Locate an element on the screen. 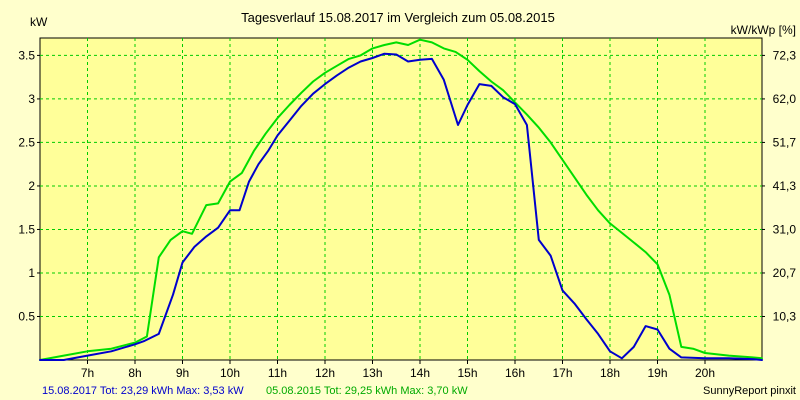 The width and height of the screenshot is (800, 400). credit-text: SunnyReport pinxit is located at coordinates (749, 391).